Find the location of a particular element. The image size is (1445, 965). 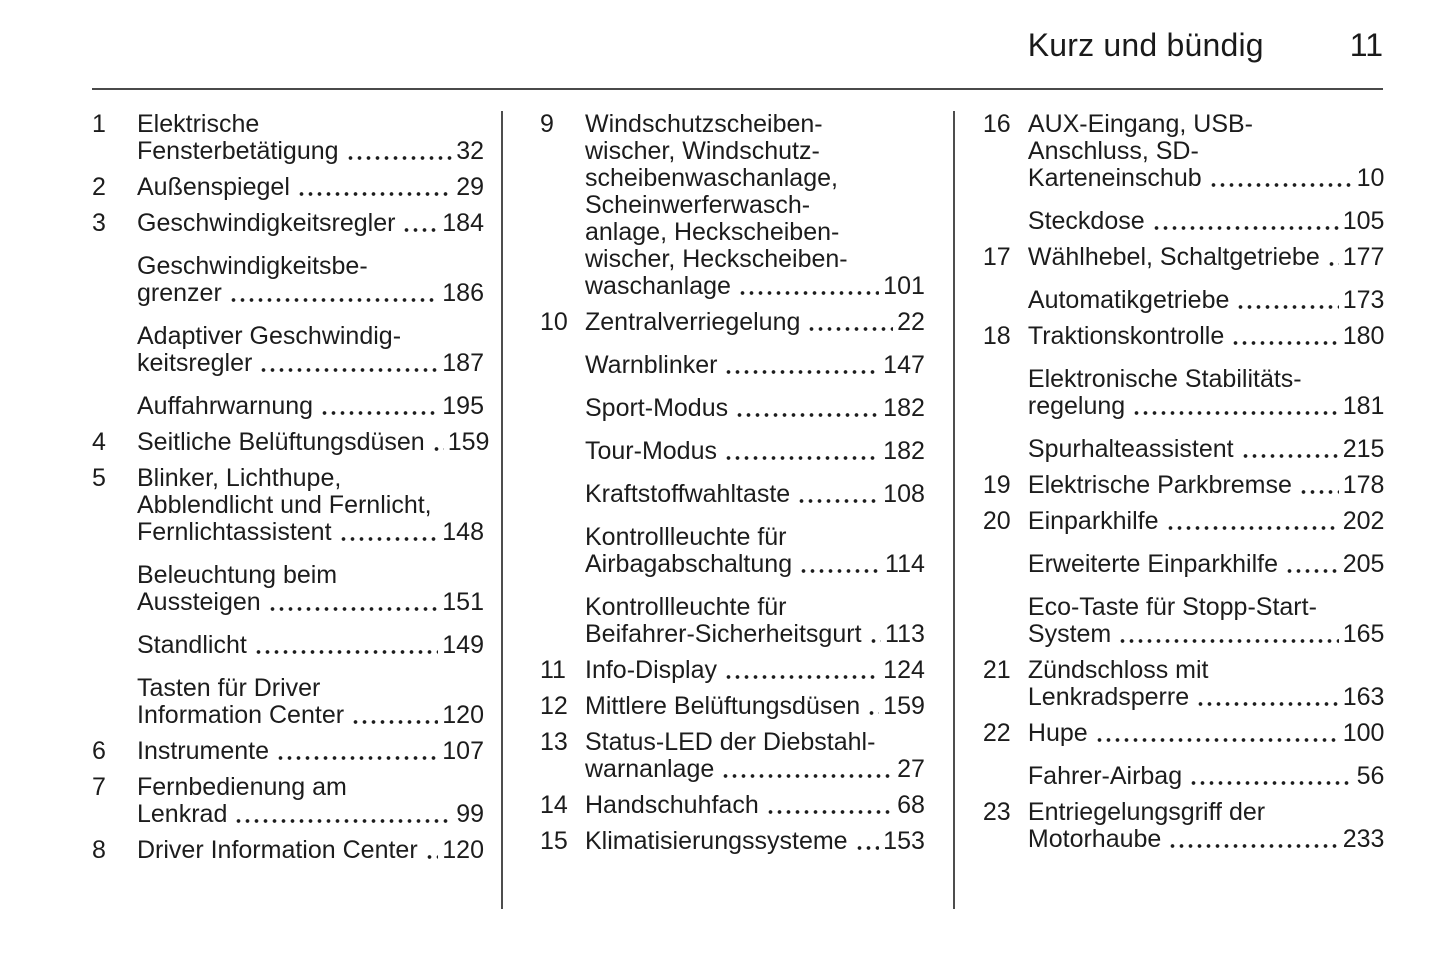

page-reference: 100 is located at coordinates (1363, 733).